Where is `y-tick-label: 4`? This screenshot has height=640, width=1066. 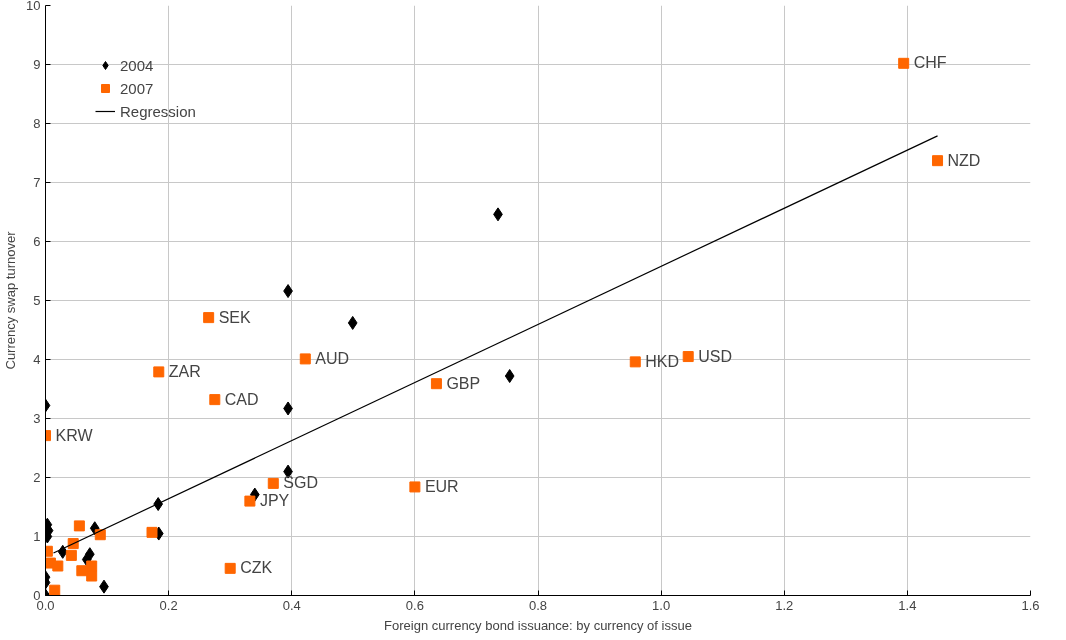 y-tick-label: 4 is located at coordinates (37, 359).